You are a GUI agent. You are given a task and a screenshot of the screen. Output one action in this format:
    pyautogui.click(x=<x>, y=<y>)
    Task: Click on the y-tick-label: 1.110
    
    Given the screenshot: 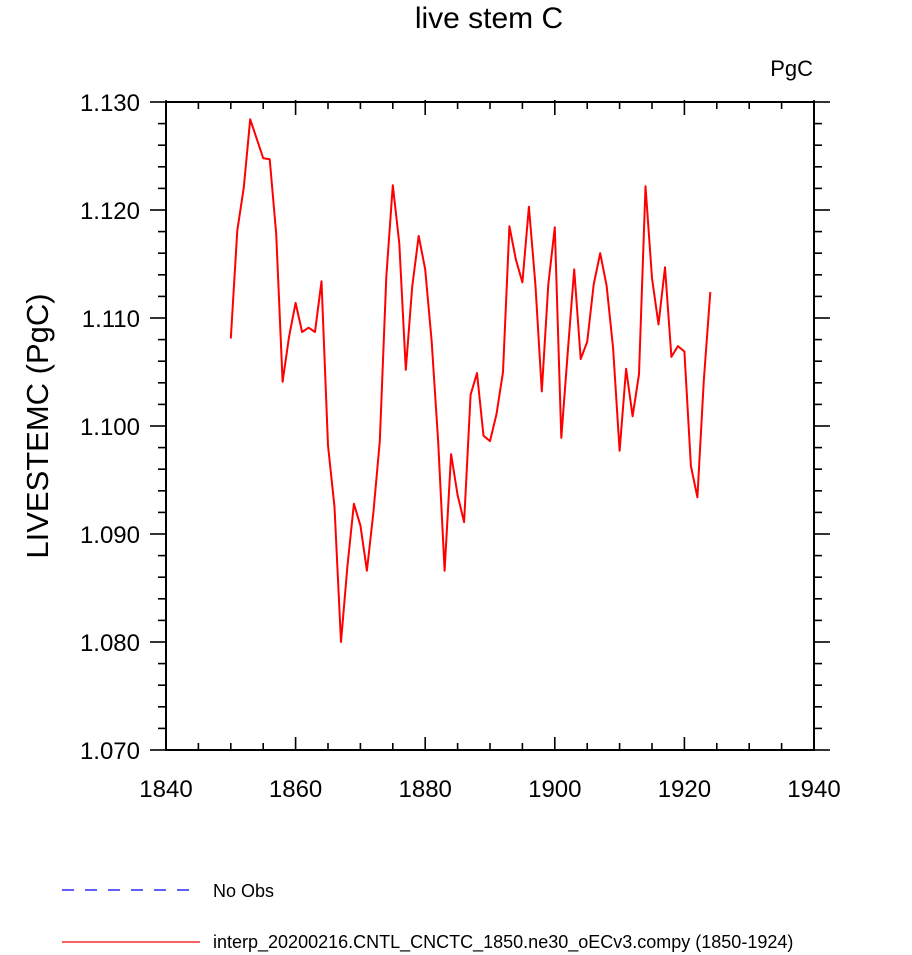 What is the action you would take?
    pyautogui.click(x=111, y=319)
    